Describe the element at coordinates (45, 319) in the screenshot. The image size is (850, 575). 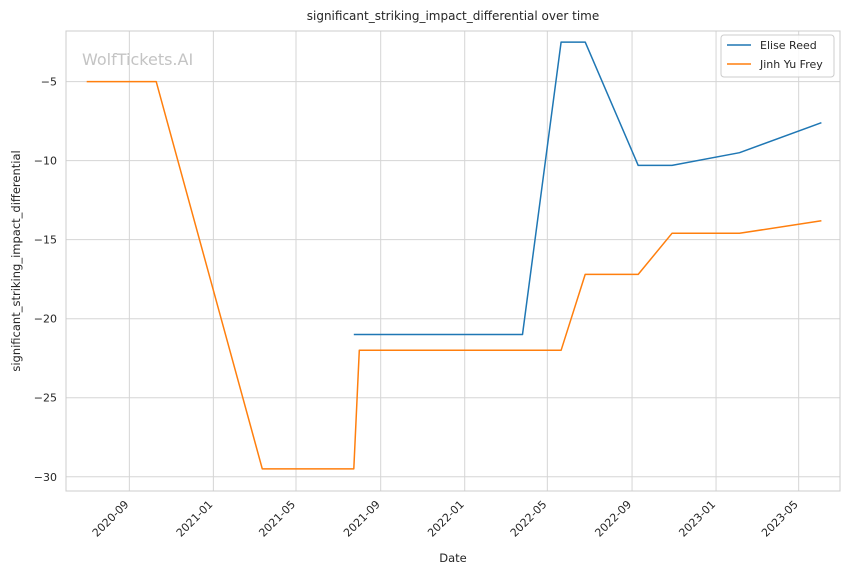
I see `y-tick-label: −20` at that location.